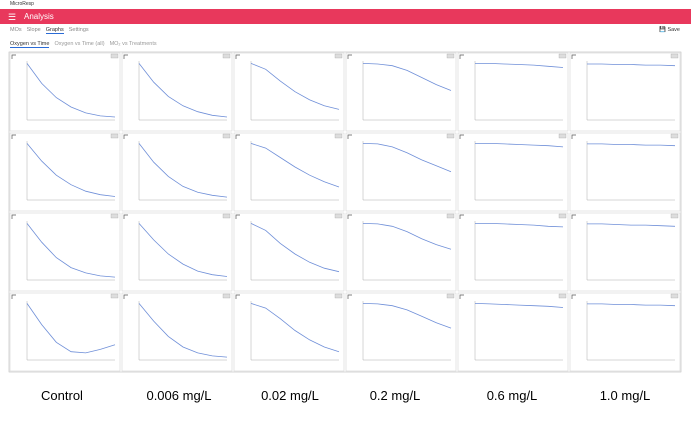  I want to click on subtab: Oxygen vs Time (all), so click(79, 44).